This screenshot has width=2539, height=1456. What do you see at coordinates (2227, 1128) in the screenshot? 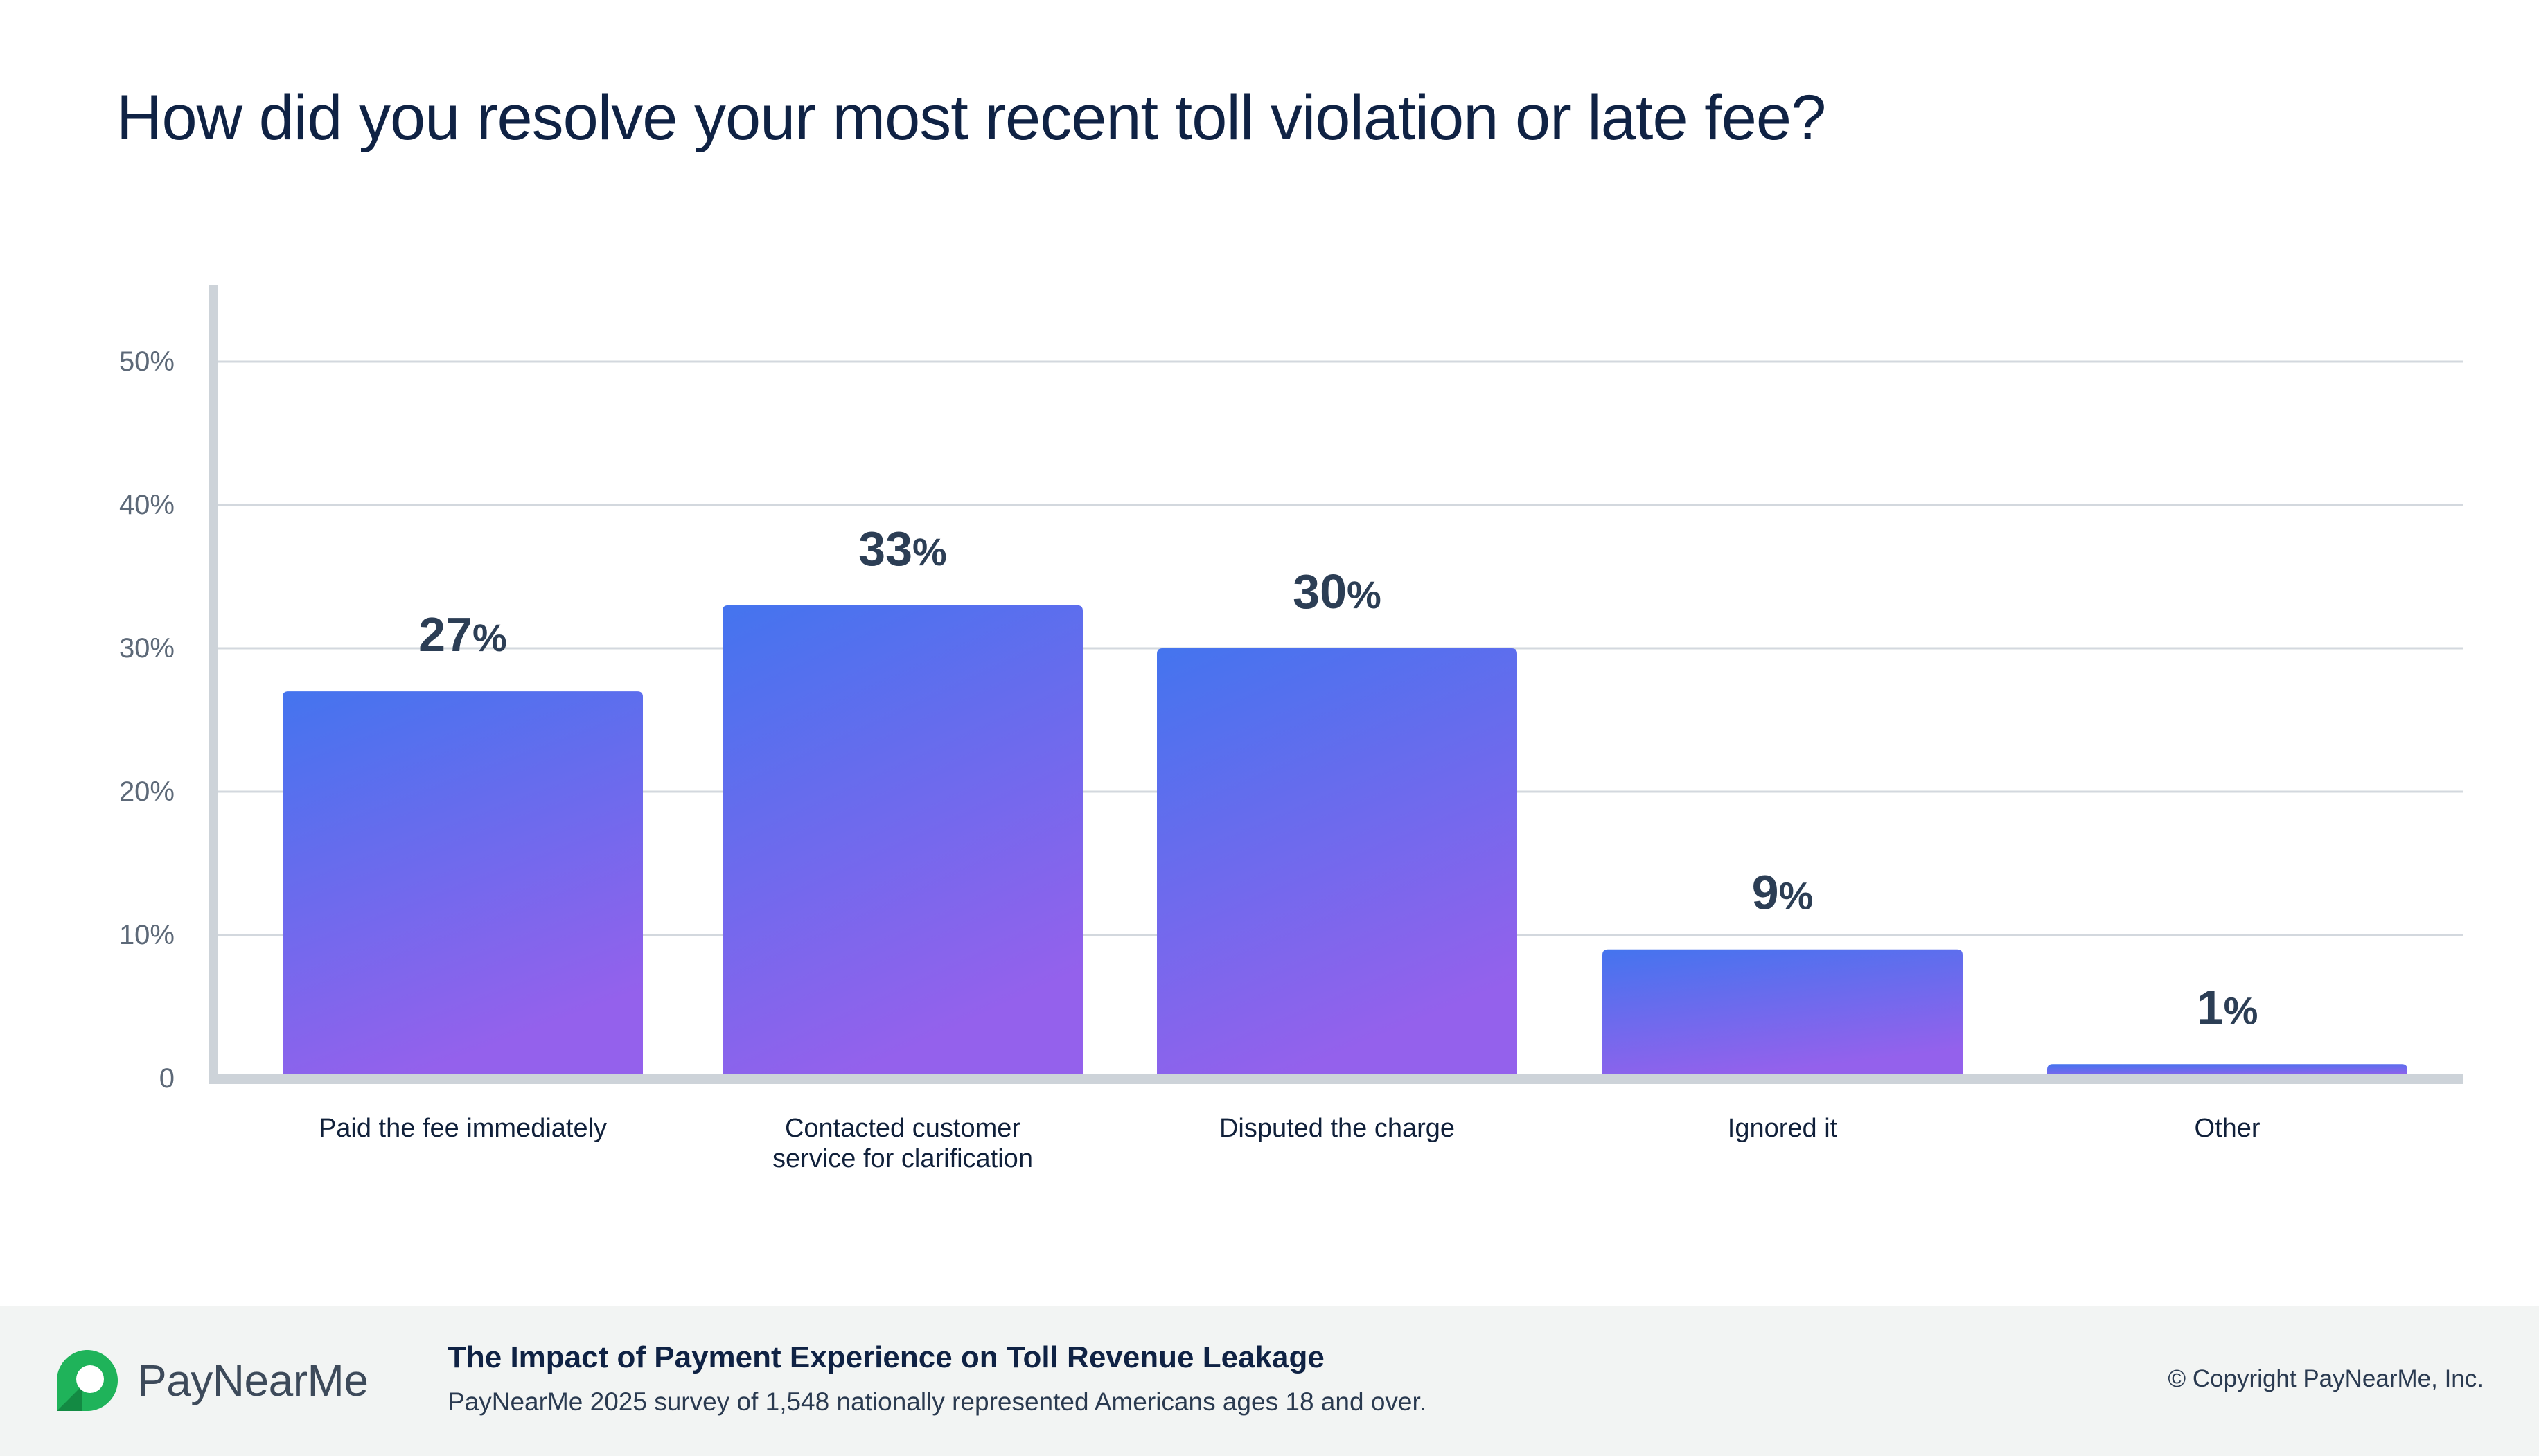
I see `x-tick-label: Other` at bounding box center [2227, 1128].